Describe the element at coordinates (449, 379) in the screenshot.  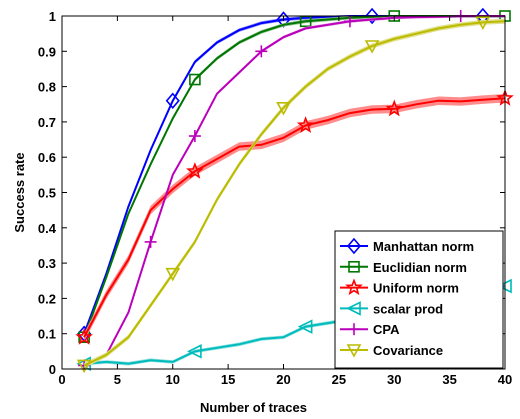
I see `x-tick-label: 35` at that location.